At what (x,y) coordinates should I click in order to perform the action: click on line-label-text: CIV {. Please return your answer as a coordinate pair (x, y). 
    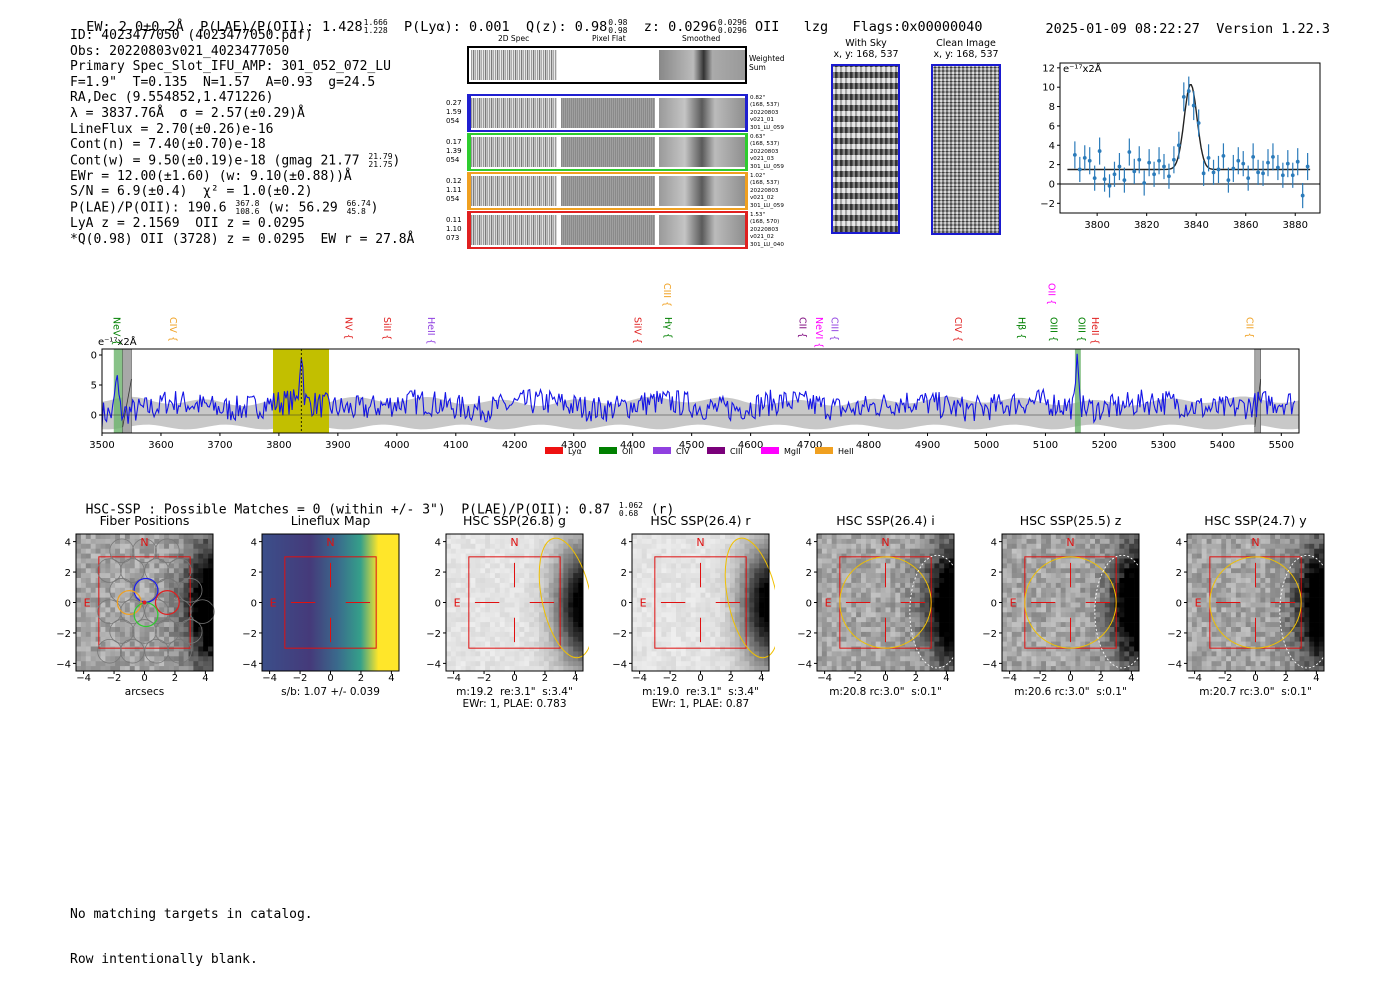
    Looking at the image, I should click on (957, 329).